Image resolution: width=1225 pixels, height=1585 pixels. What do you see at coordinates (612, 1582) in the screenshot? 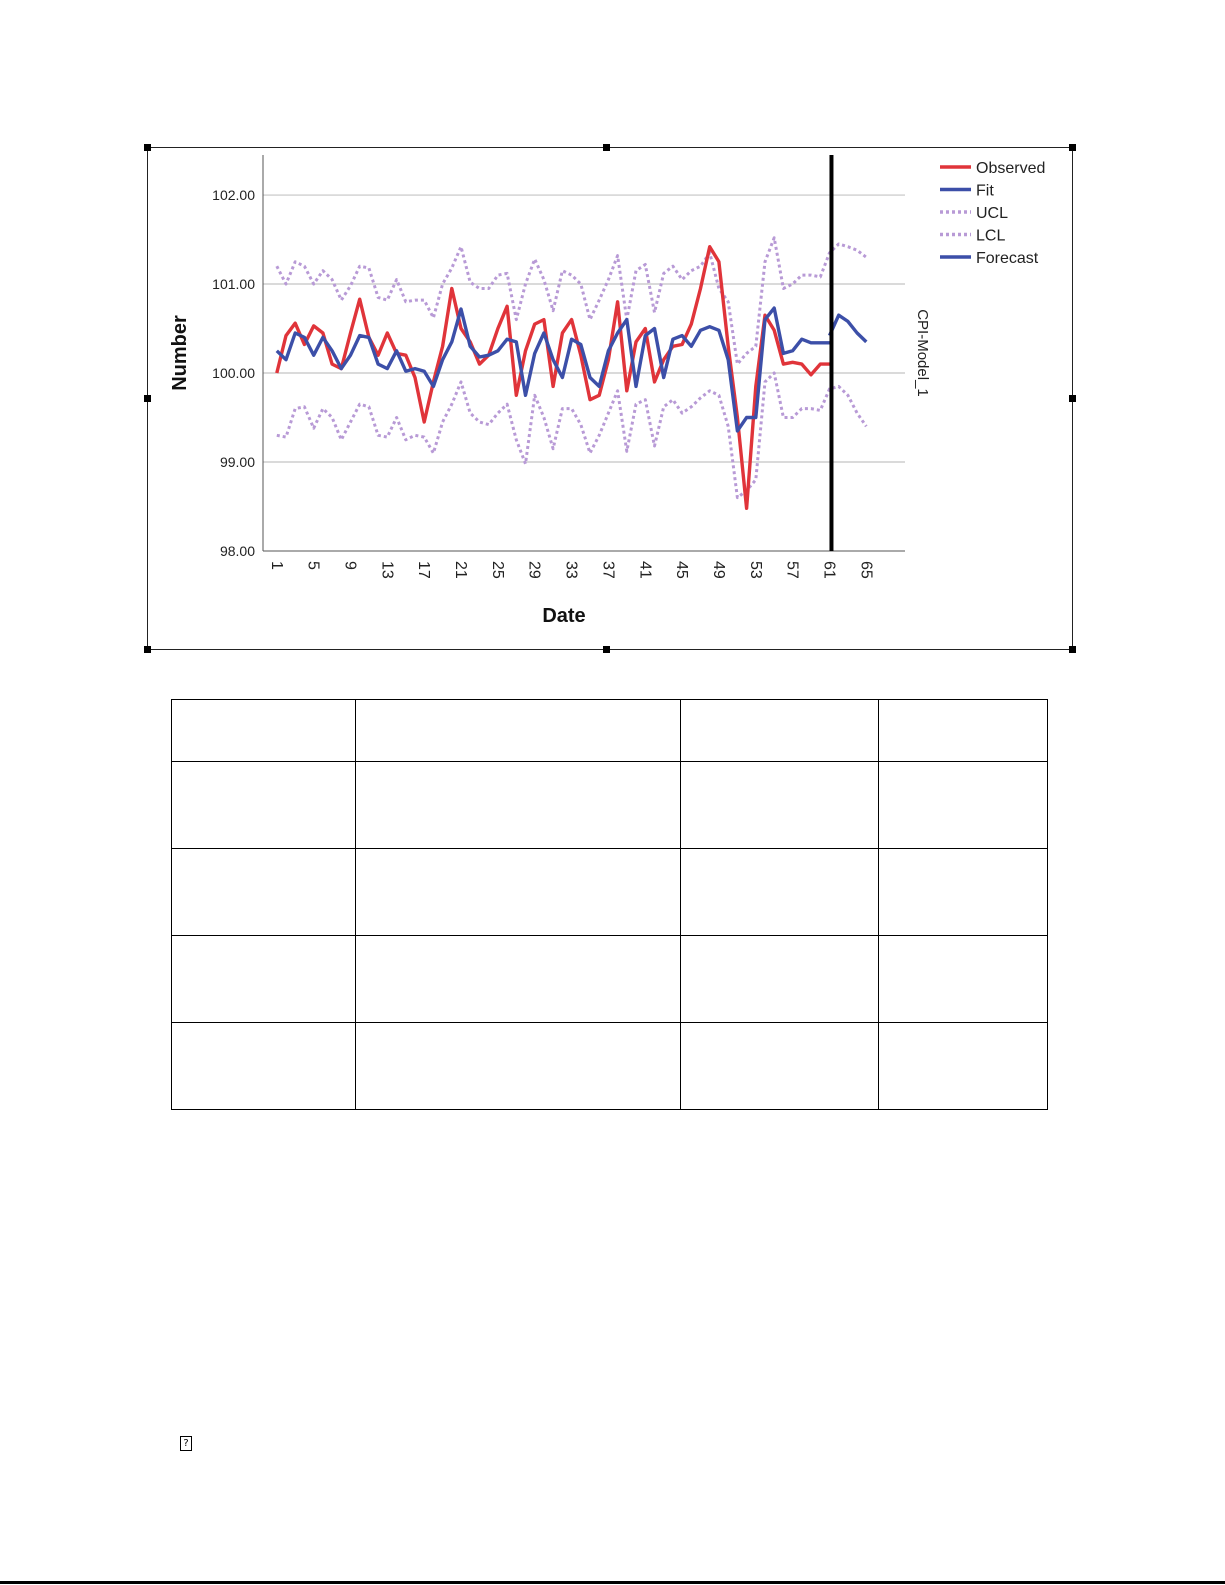
I see `page-bottom-rule` at bounding box center [612, 1582].